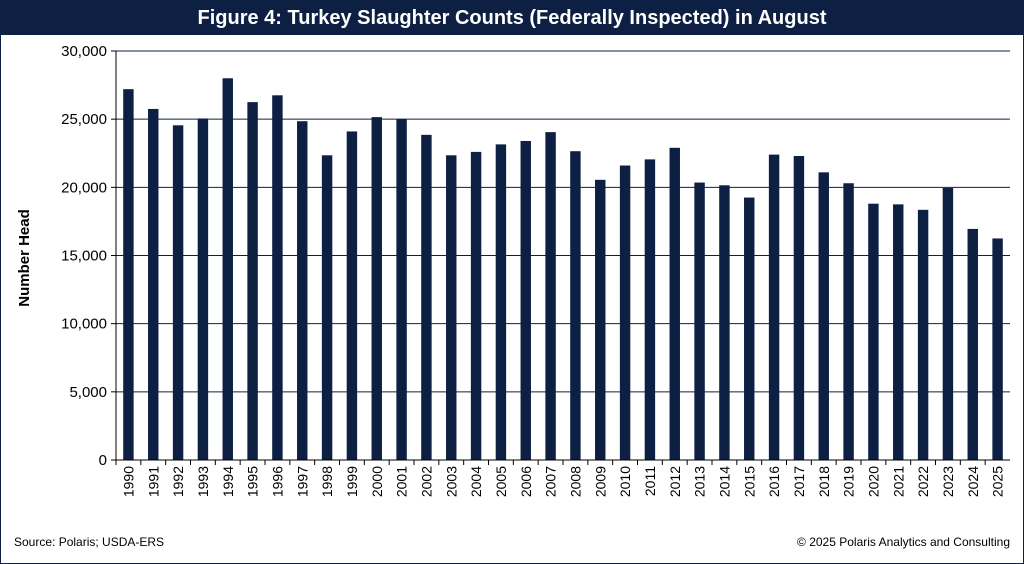 The image size is (1024, 564). I want to click on x-tick-label: 2001, so click(402, 481).